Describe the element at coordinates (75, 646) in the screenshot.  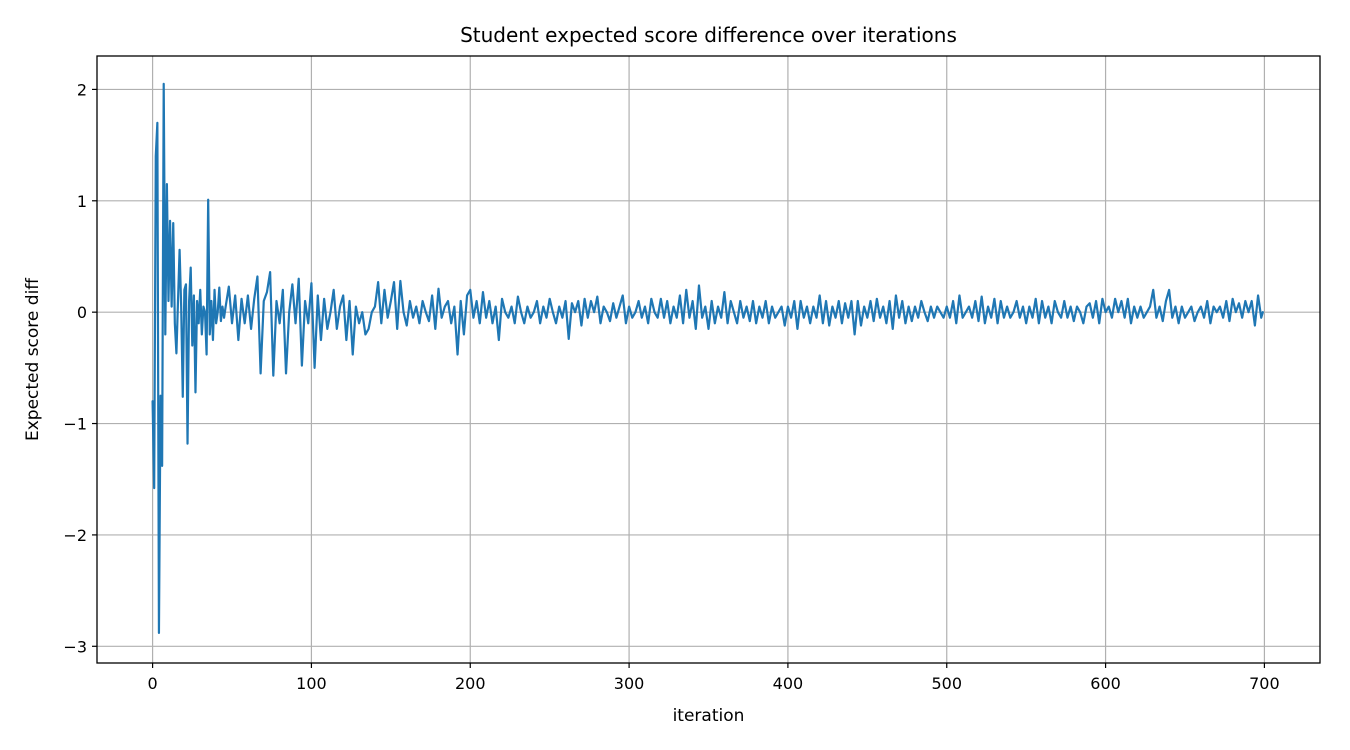
I see `y-tick-label: −3` at that location.